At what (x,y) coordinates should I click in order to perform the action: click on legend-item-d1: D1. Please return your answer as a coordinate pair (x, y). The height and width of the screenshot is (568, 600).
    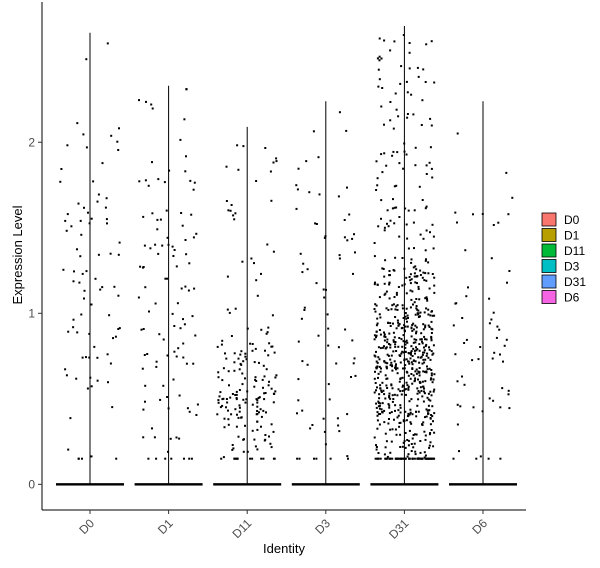
    Looking at the image, I should click on (560, 235).